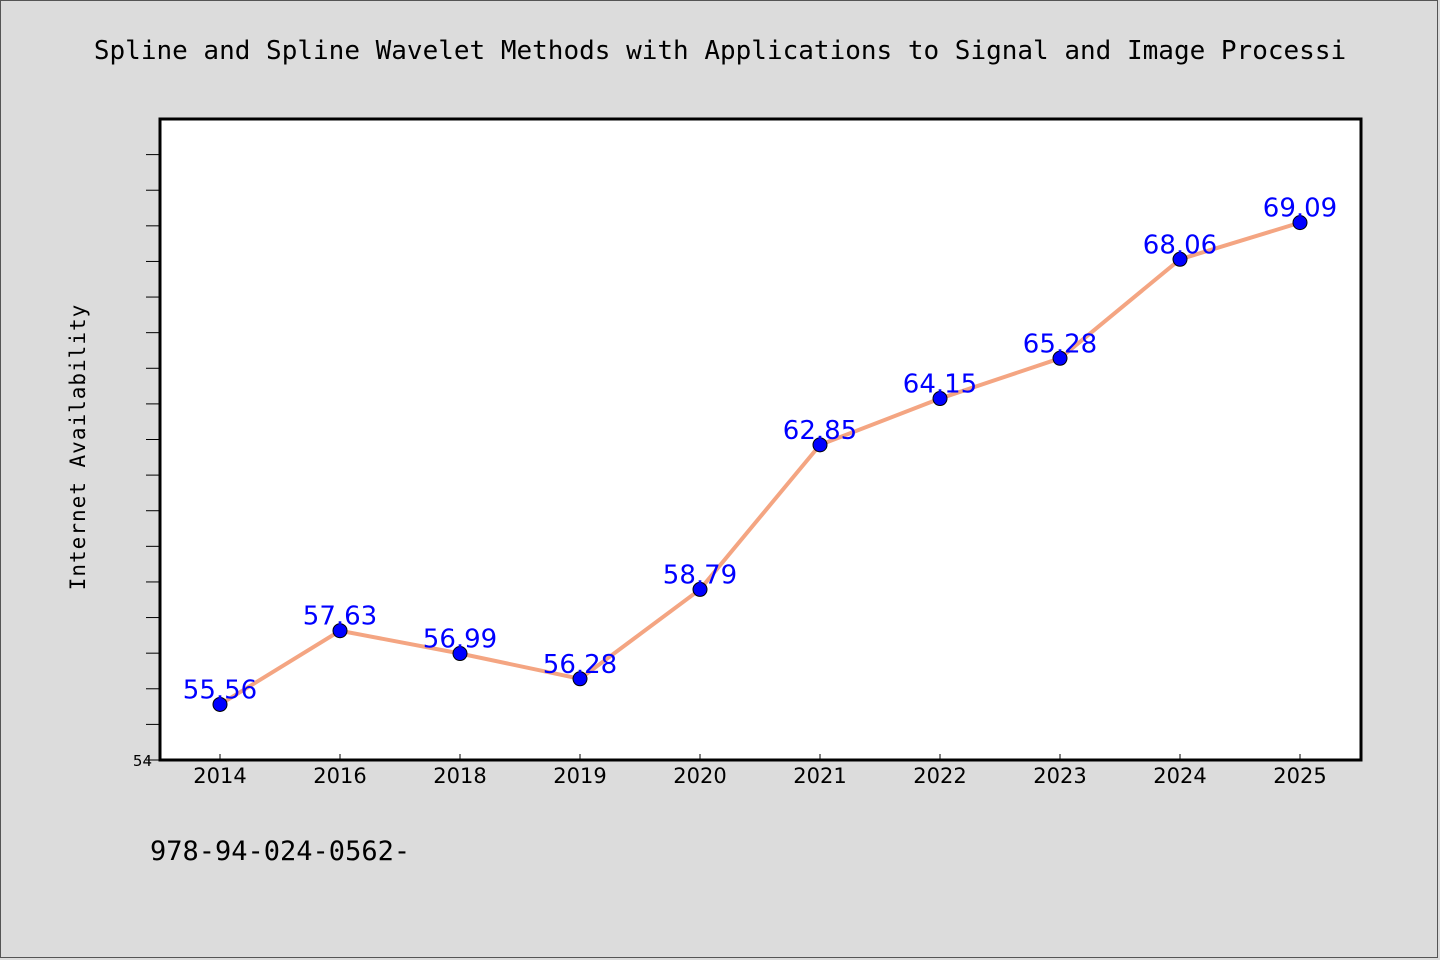 The height and width of the screenshot is (960, 1440). Describe the element at coordinates (760, 771) in the screenshot. I see `x-axis-ticks: 2014 2016 2018 2019 2020 2021 2022 2023 2024 2025` at that location.